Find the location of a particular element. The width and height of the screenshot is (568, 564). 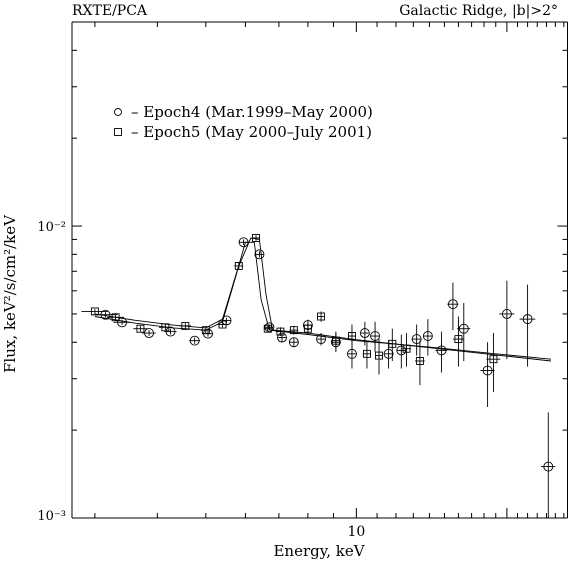

legend-entry-epoch5: – Epoch5 (May 2000–July 2001) is located at coordinates (251, 132).